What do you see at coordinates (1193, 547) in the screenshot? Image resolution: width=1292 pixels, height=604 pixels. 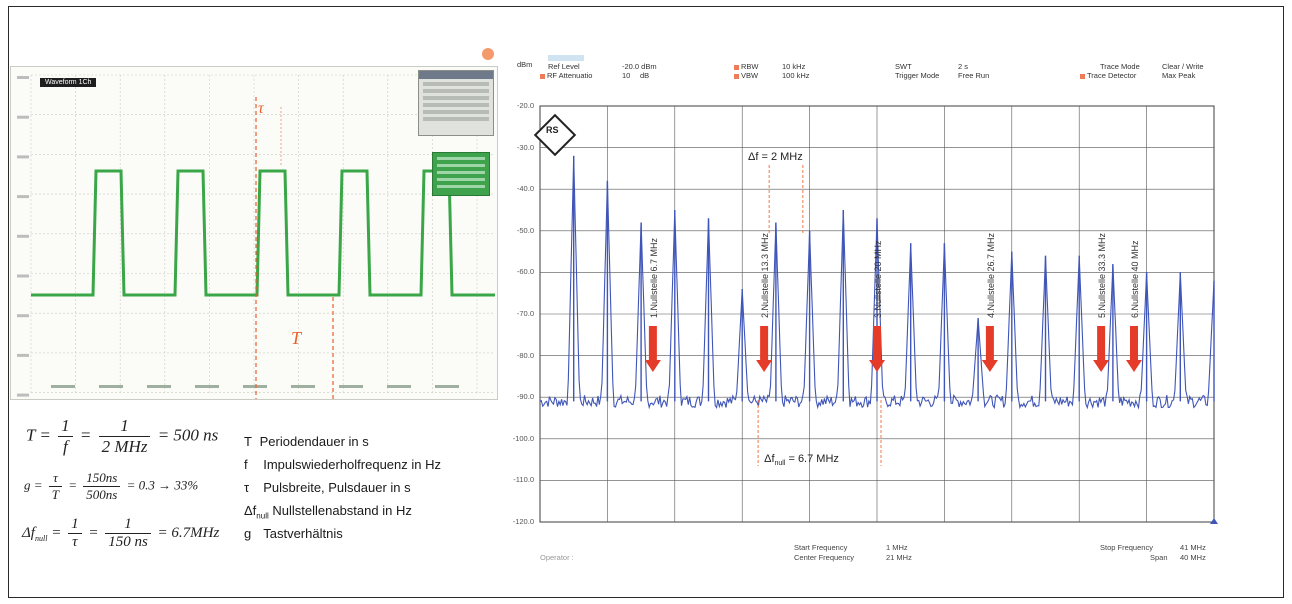 I see `stop-frequency-value: 41 MHz` at bounding box center [1193, 547].